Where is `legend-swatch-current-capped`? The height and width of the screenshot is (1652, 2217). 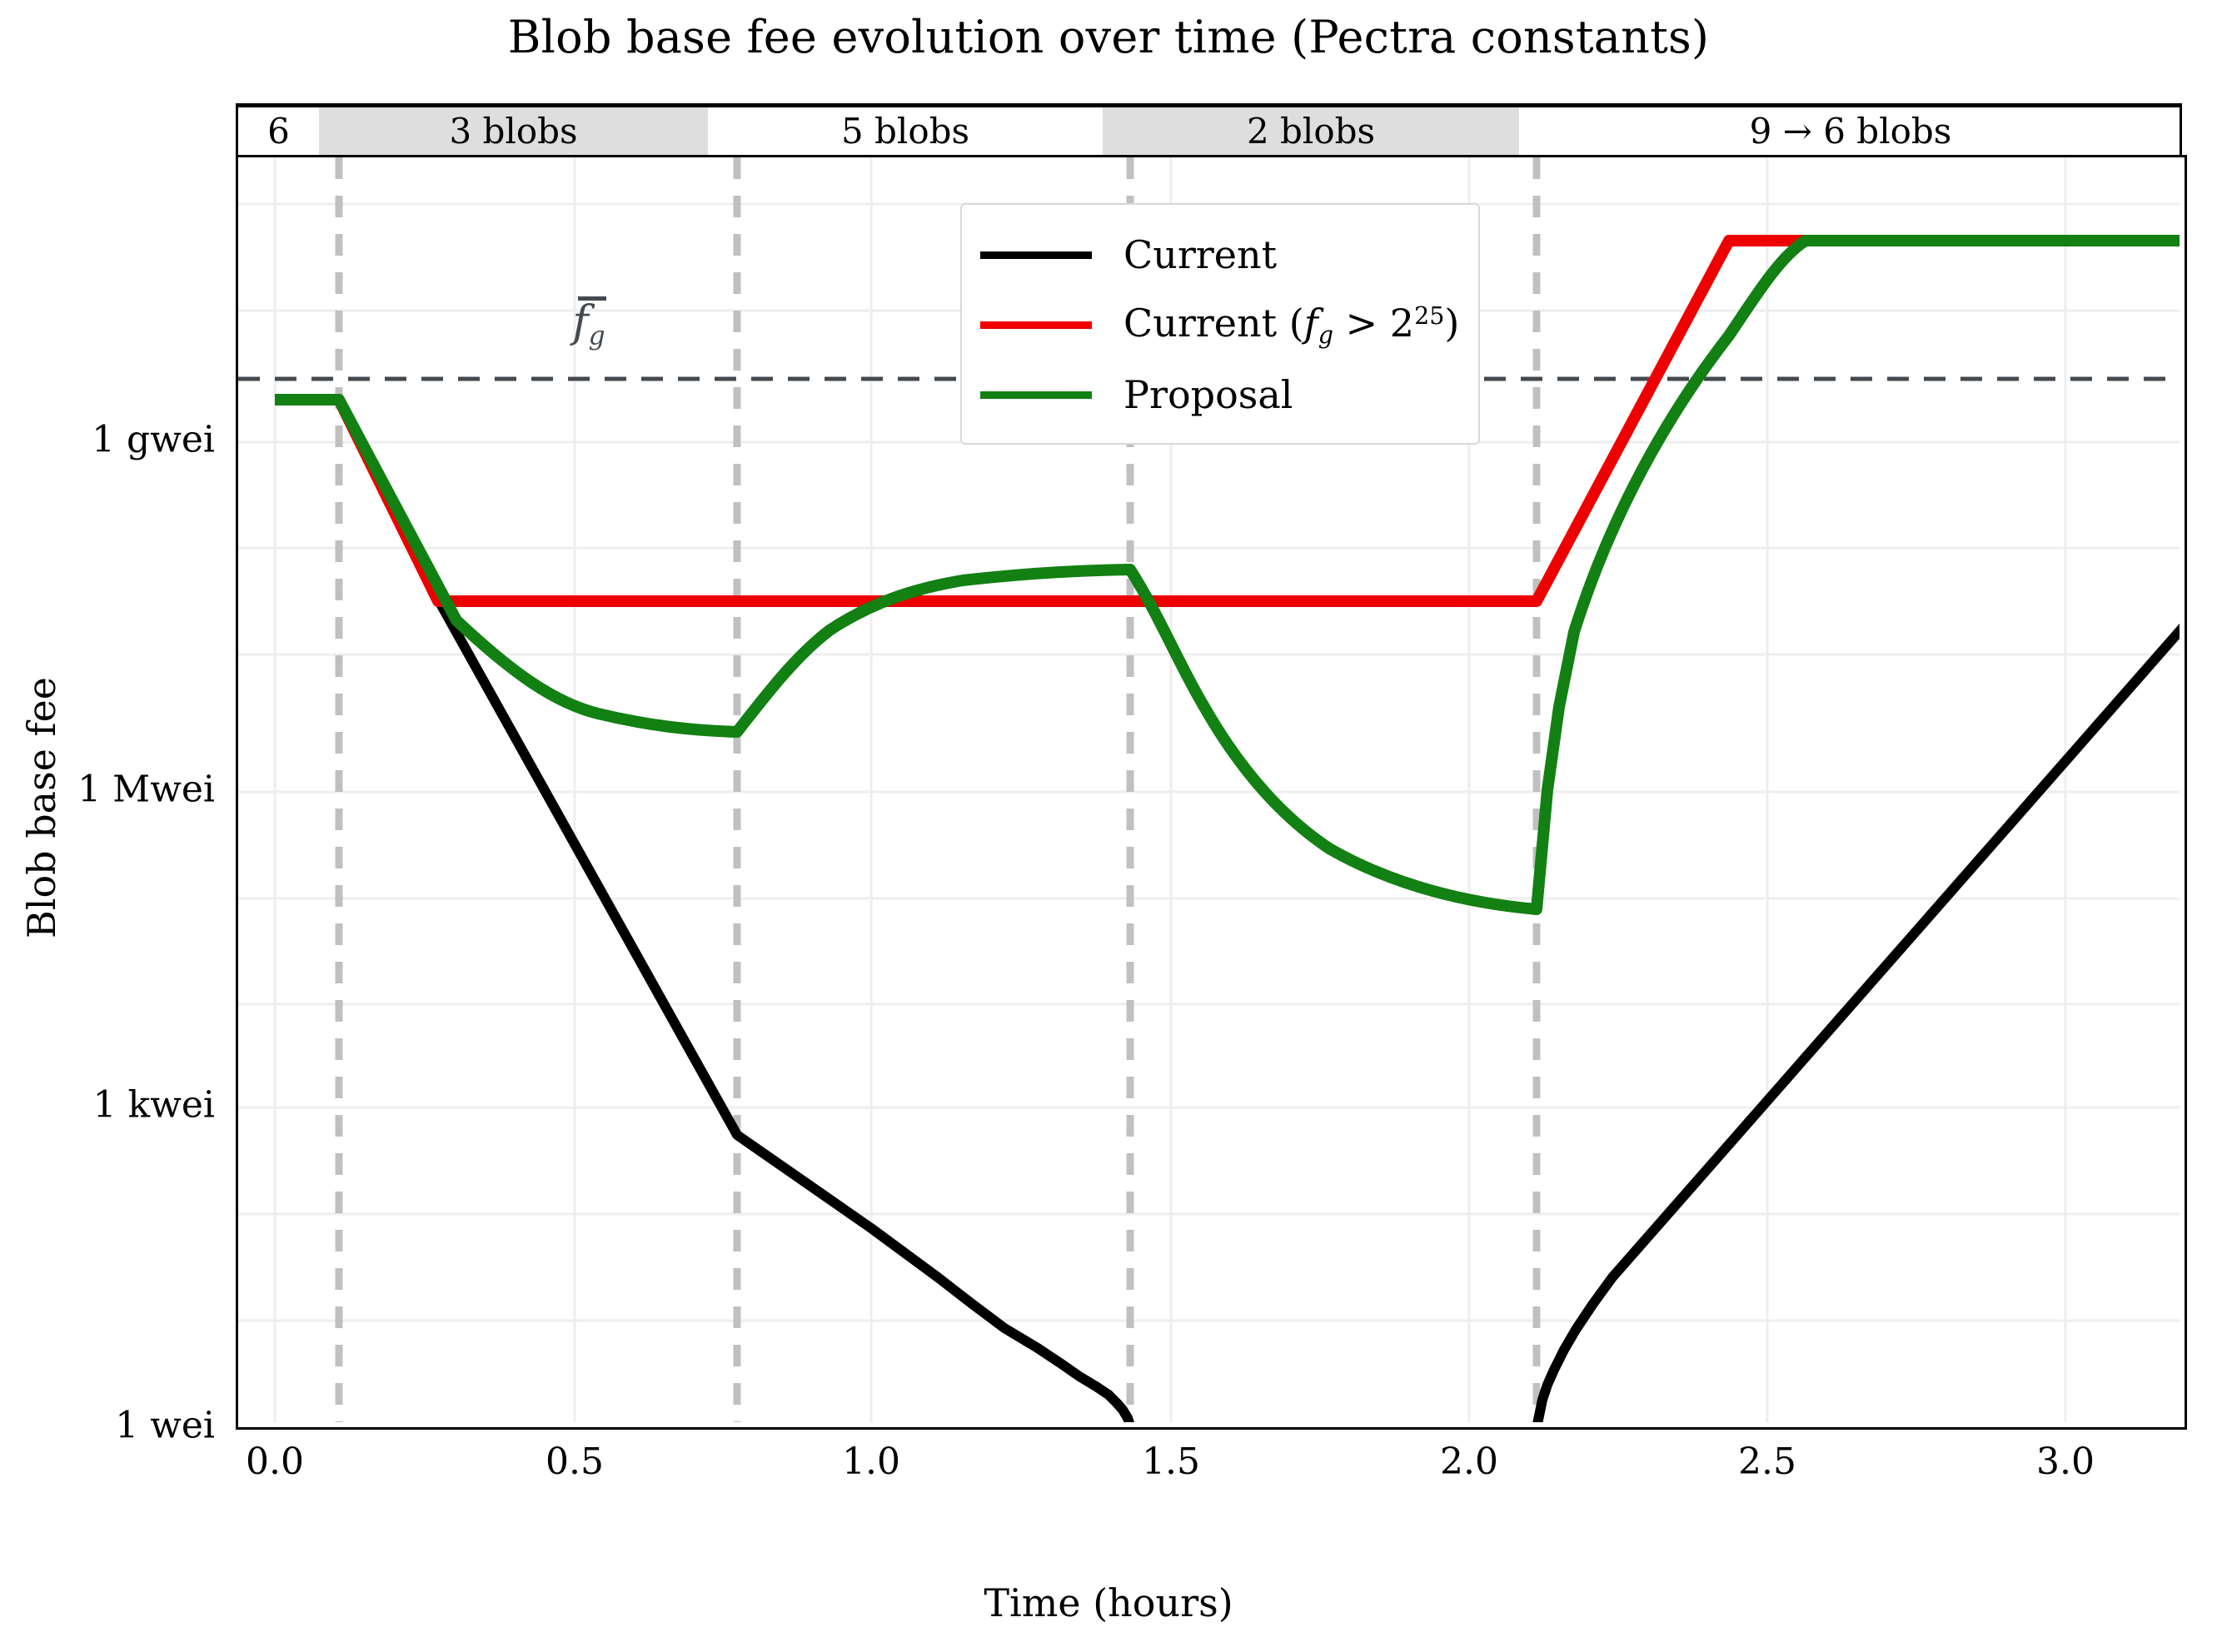
legend-swatch-current-capped is located at coordinates (1036, 325).